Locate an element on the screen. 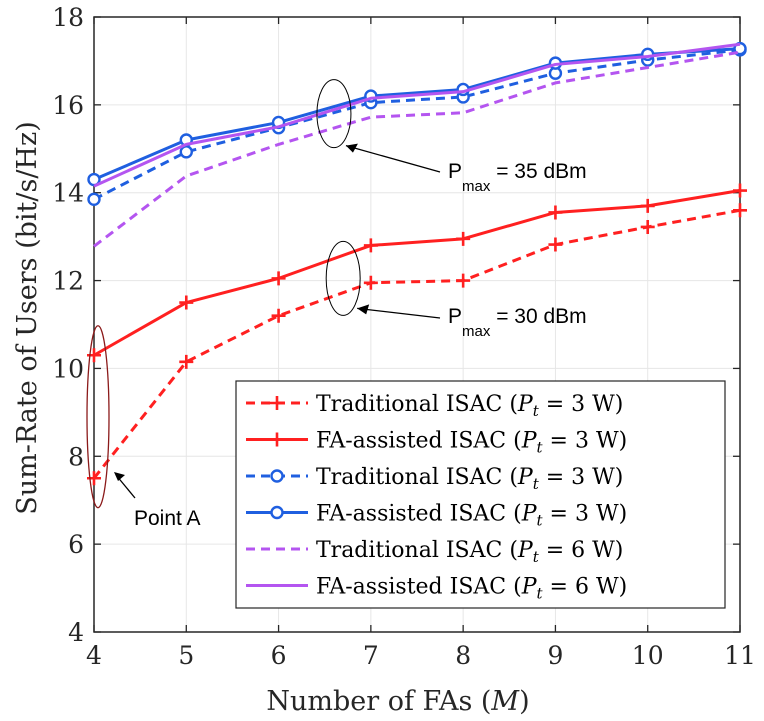 This screenshot has width=764, height=721. legend-entry-3: FA-assisted ISAC (Pt = 3 W) is located at coordinates (436, 516).